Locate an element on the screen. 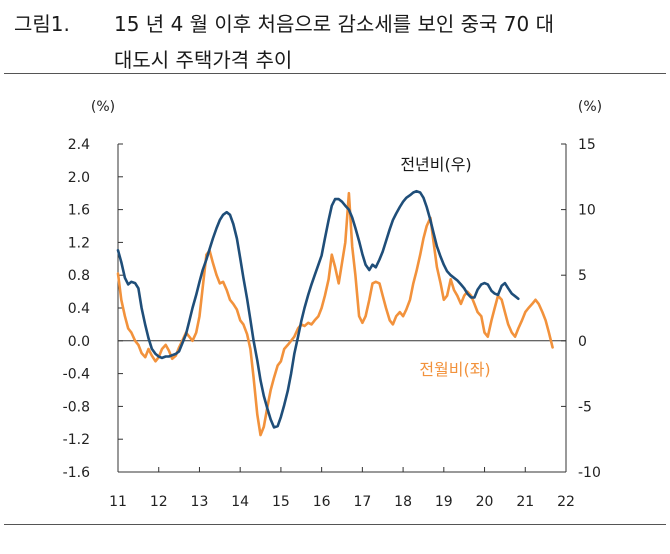 This screenshot has width=670, height=554. x-tick-label: 22 is located at coordinates (566, 502).